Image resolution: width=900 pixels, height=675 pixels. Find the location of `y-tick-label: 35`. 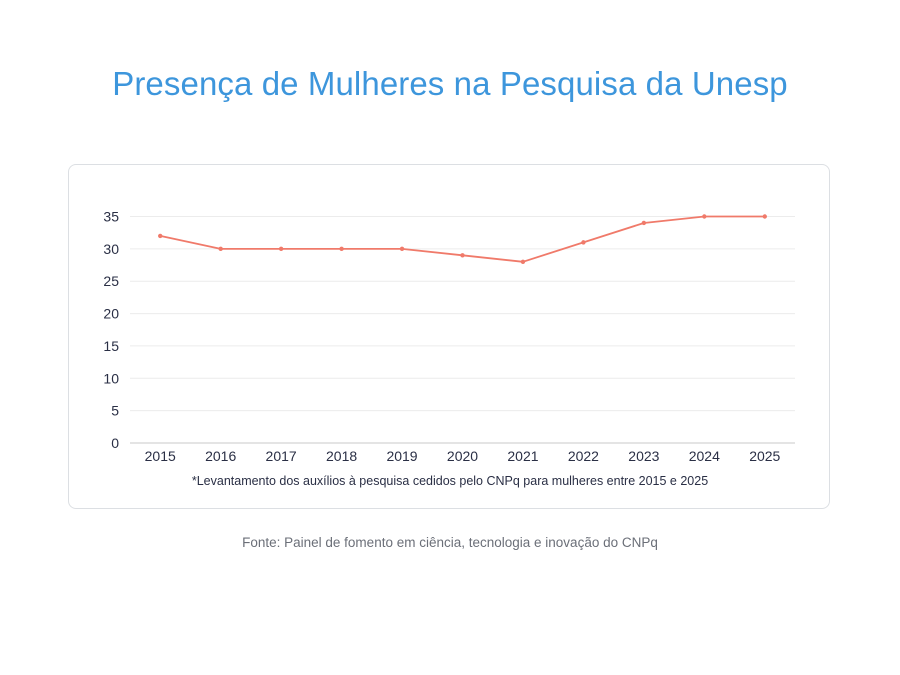

y-tick-label: 35 is located at coordinates (111, 217).